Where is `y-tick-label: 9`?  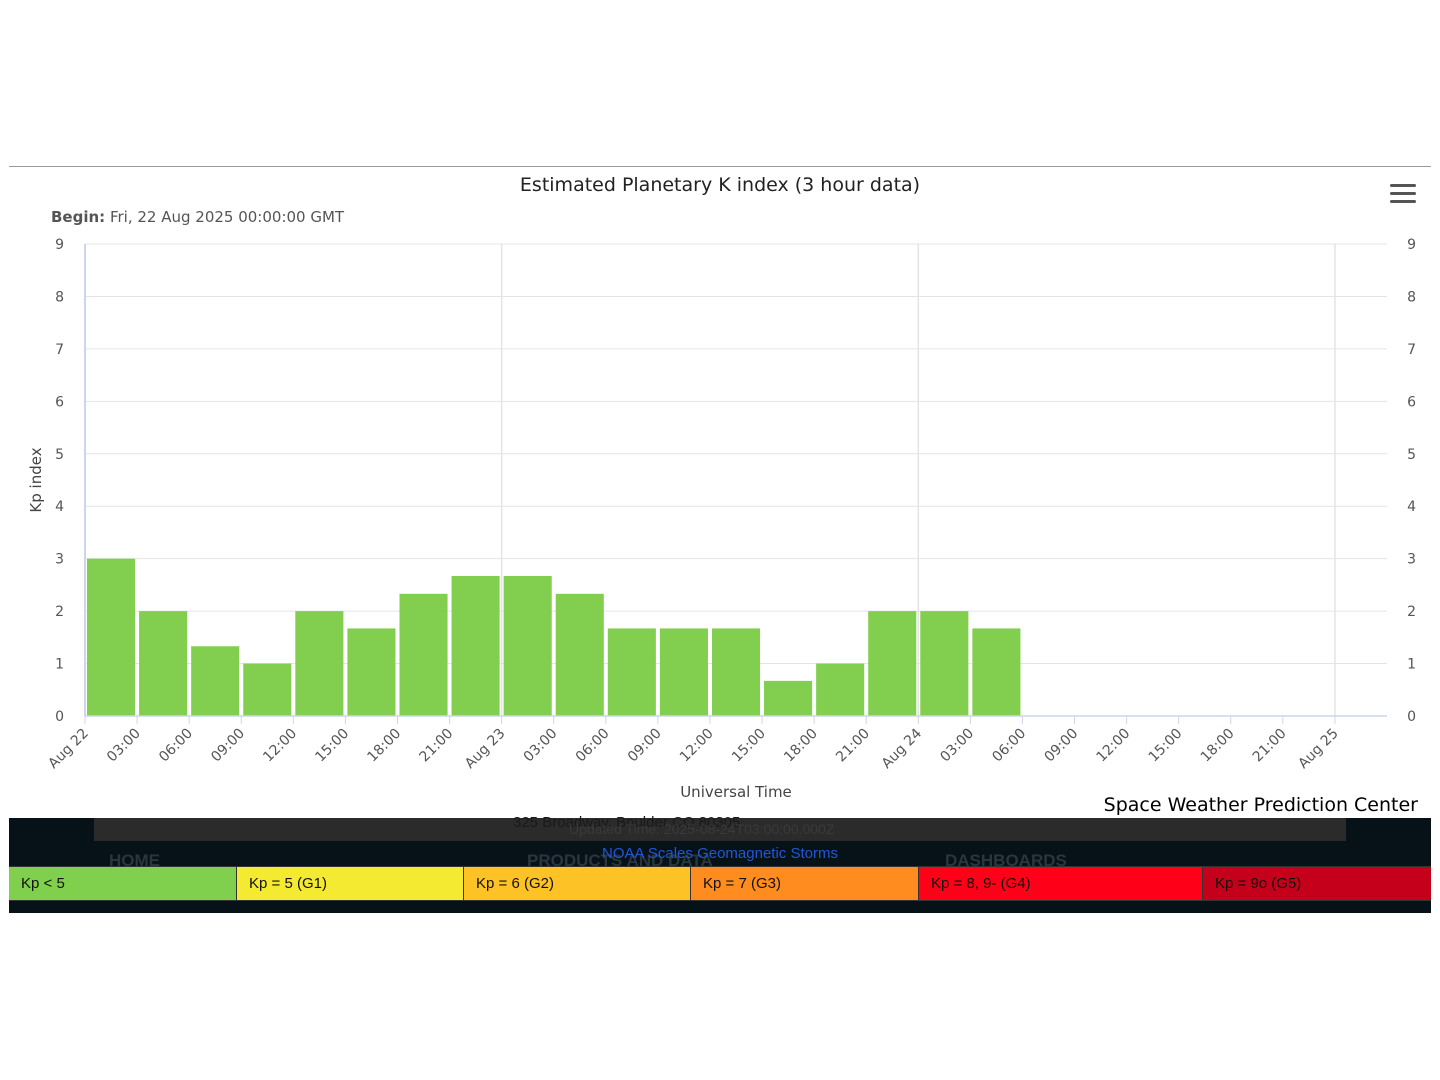 y-tick-label: 9 is located at coordinates (59, 245).